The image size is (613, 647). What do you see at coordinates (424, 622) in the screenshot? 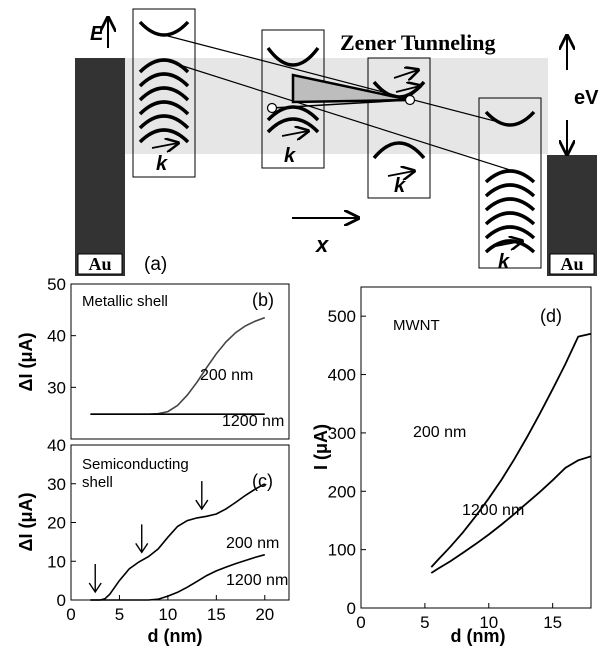
I see `panel-d-x-tick-label: 5` at bounding box center [424, 622].